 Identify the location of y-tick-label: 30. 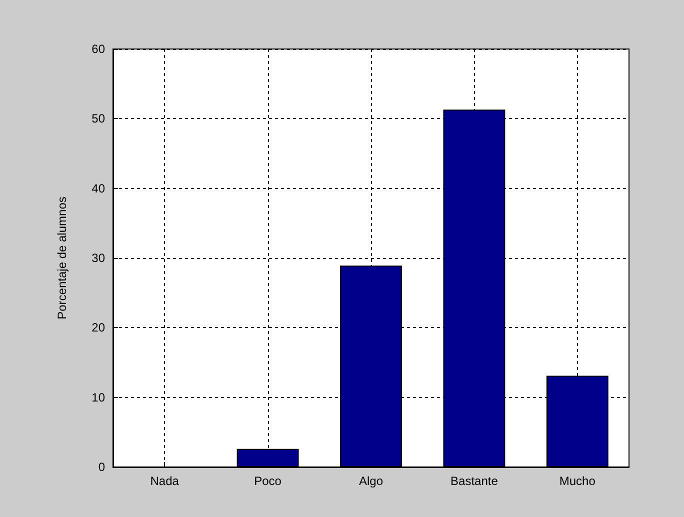
(99, 258).